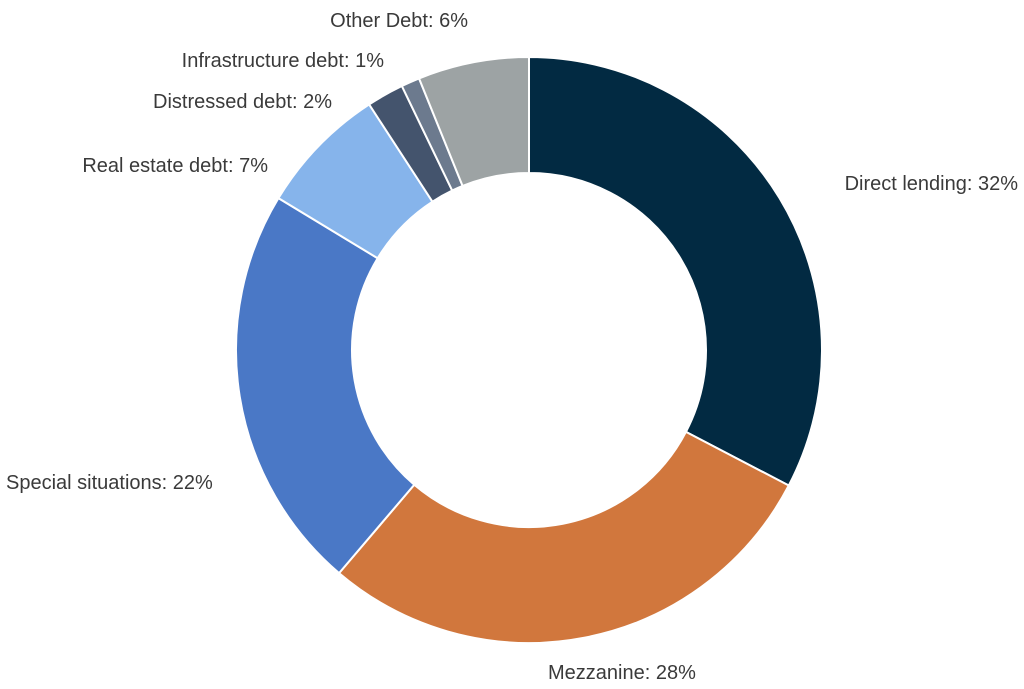 The width and height of the screenshot is (1024, 689). What do you see at coordinates (175, 166) in the screenshot?
I see `label-real-estate-debt: Real estate debt: 7%` at bounding box center [175, 166].